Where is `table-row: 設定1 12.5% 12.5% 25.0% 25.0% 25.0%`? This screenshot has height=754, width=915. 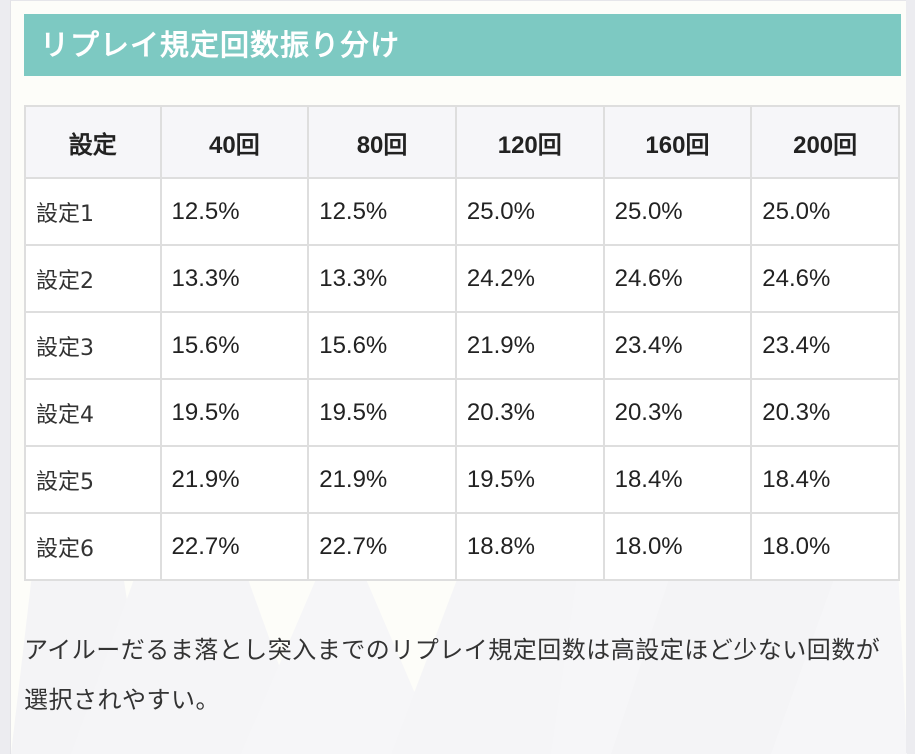 table-row: 設定1 12.5% 12.5% 25.0% 25.0% 25.0% is located at coordinates (462, 211).